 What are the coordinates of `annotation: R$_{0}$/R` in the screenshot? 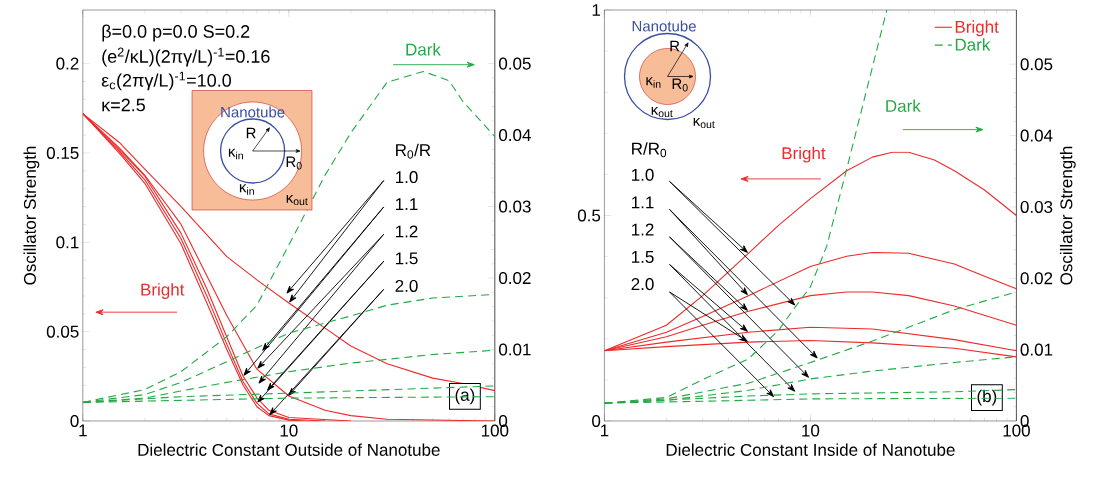 It's located at (413, 151).